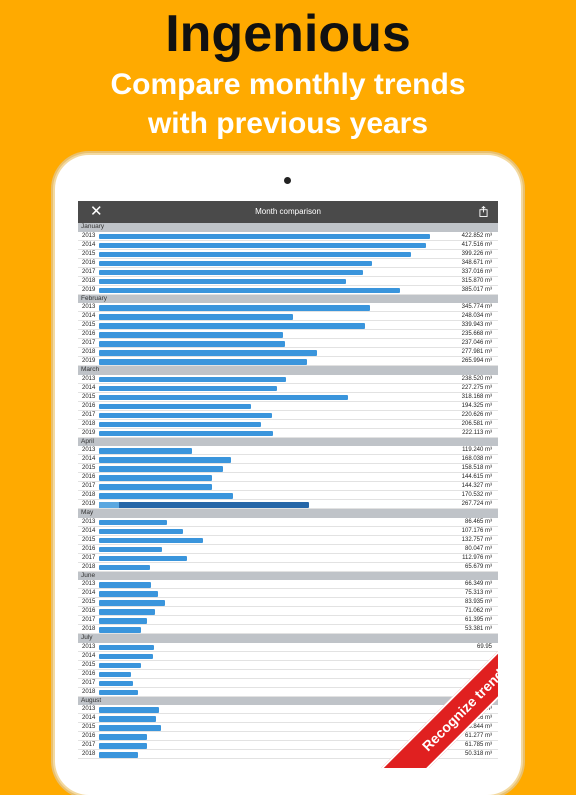 This screenshot has width=576, height=795. Describe the element at coordinates (288, 727) in the screenshot. I see `year-row: 2015 78.844 m³` at that location.